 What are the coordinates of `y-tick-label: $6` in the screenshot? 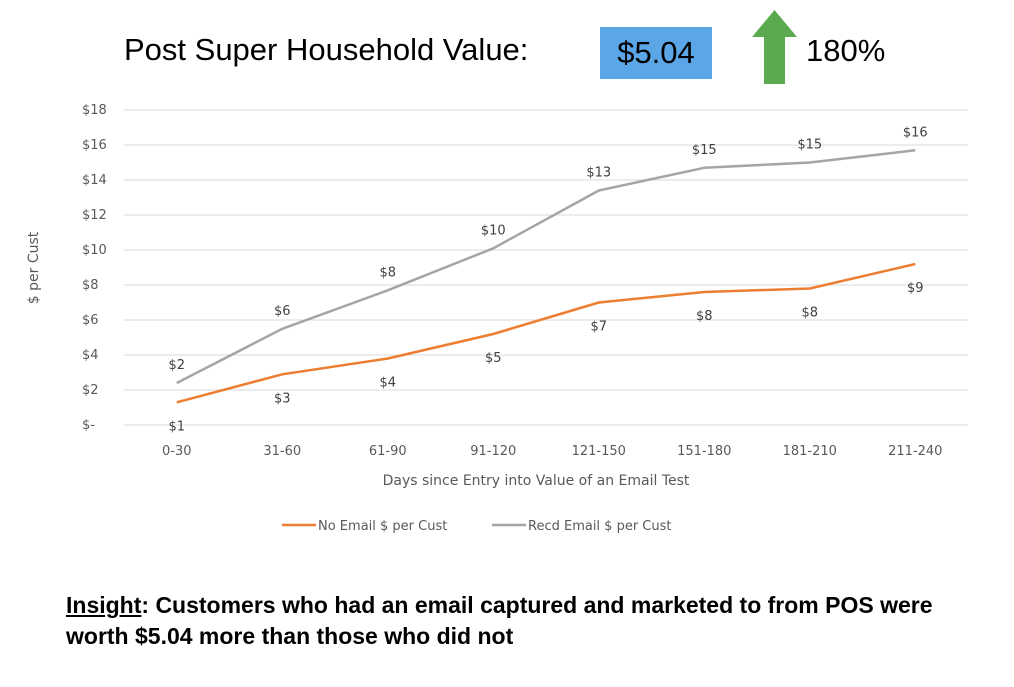 It's located at (90, 320).